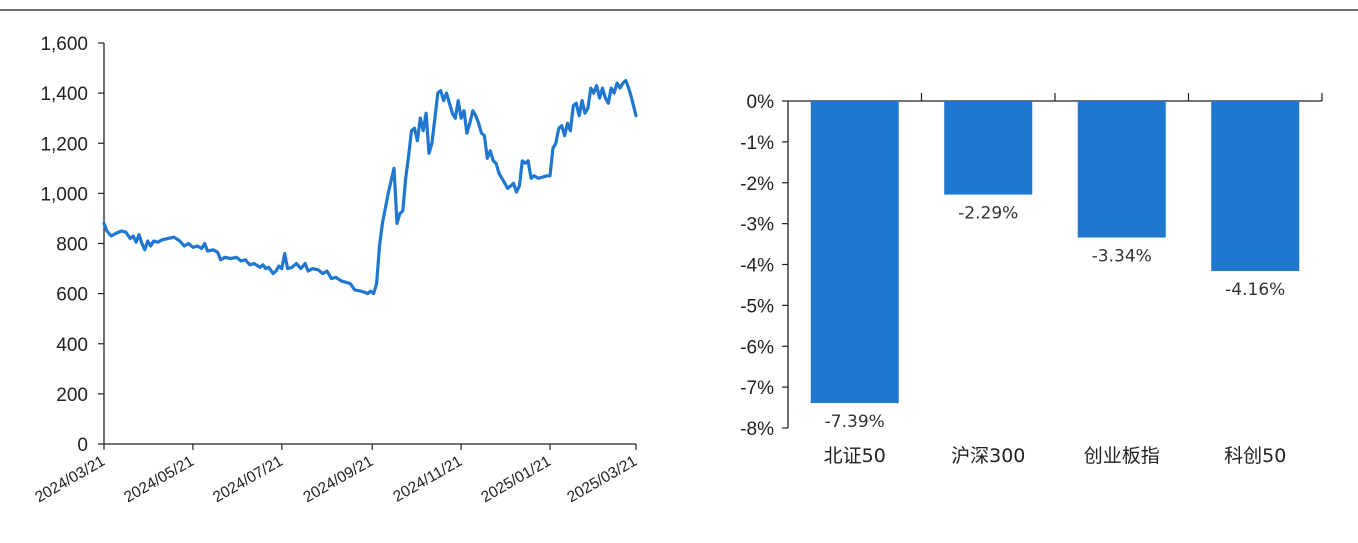 This screenshot has height=543, width=1358. Describe the element at coordinates (988, 214) in the screenshot. I see `bar-data-label: -2.29%` at that location.